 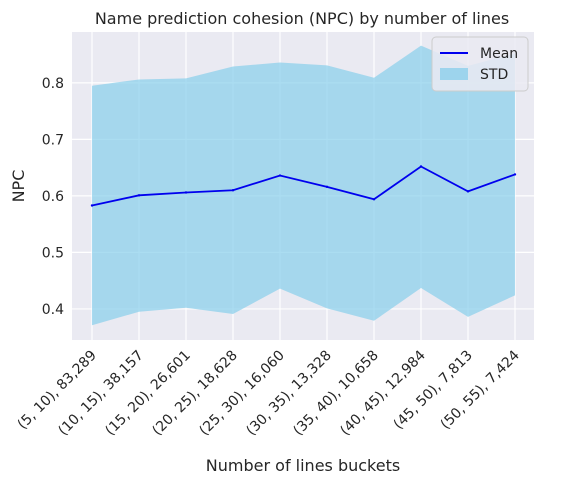 I want to click on x-tick-label: (20, 25), 18,628, so click(x=194, y=393).